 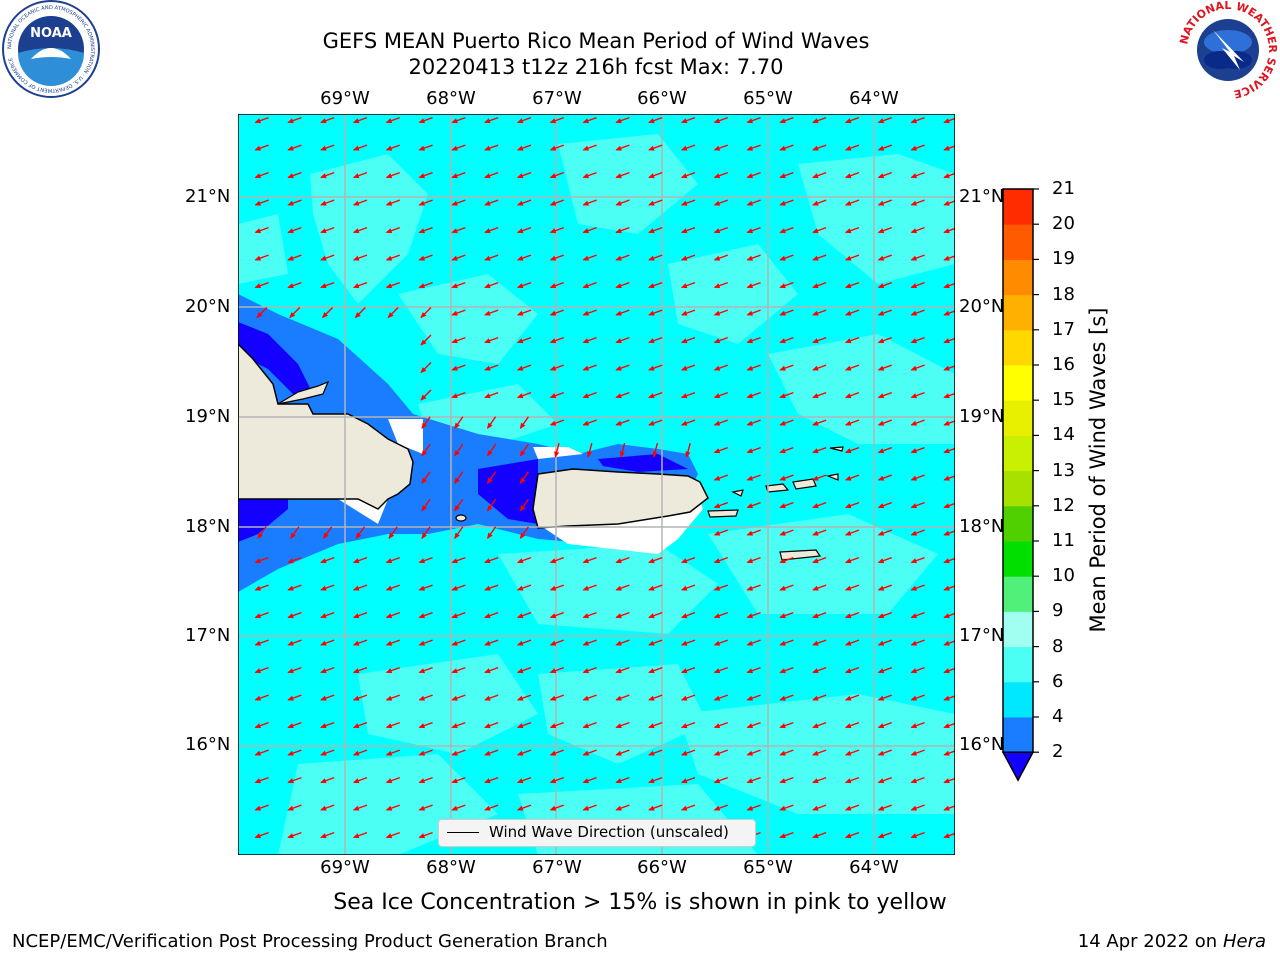 What do you see at coordinates (1063, 329) in the screenshot?
I see `colorbar-tick-label: 17` at bounding box center [1063, 329].